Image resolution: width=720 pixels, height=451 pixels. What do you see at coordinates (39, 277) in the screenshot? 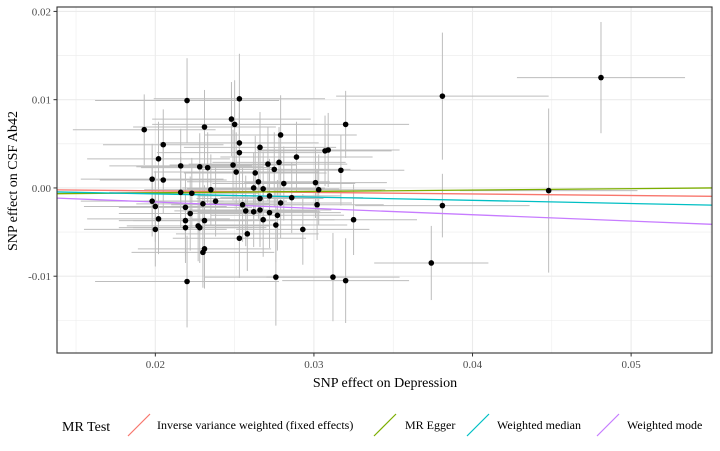
I see `y-tick-label-0: -0.01` at bounding box center [39, 277].